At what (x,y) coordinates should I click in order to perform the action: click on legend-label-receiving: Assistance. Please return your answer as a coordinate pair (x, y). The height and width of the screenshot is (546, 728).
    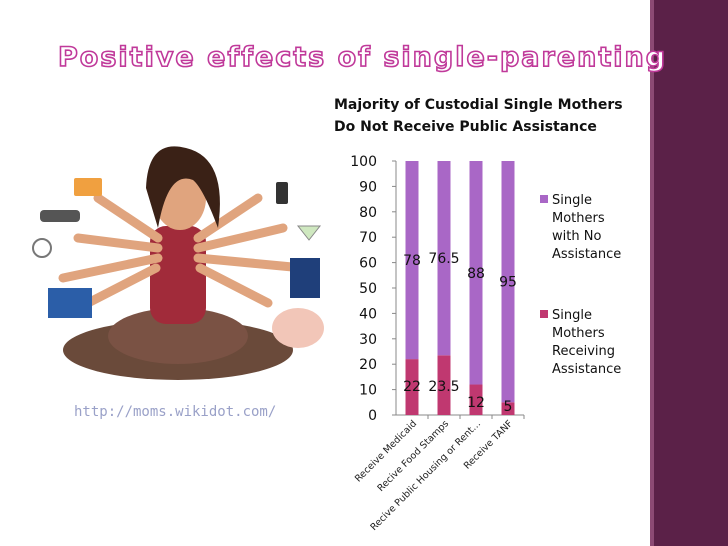
    Looking at the image, I should click on (586, 369).